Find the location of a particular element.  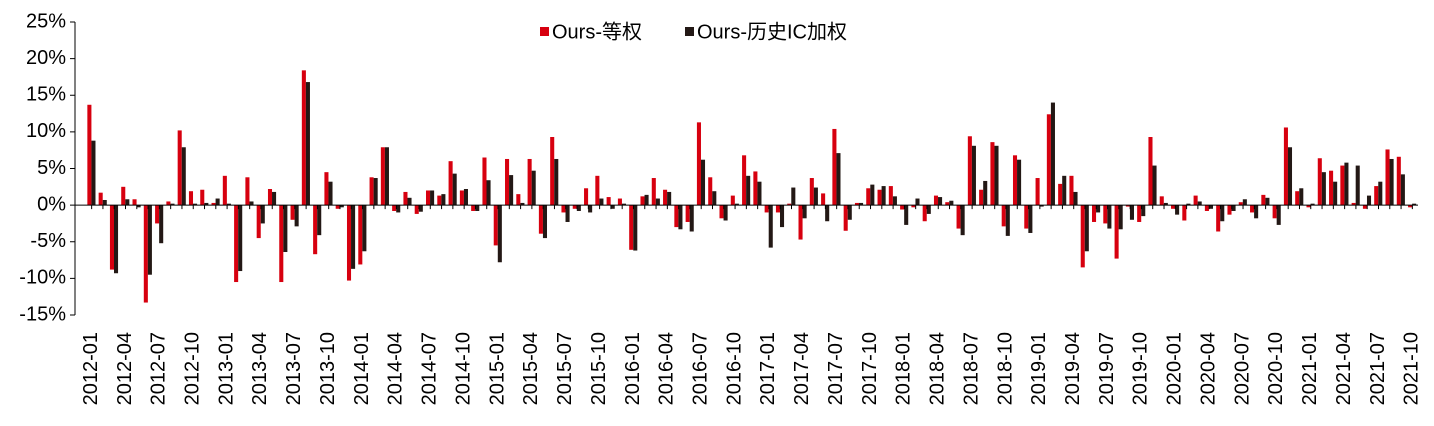

x-tick-label: 2015-10 is located at coordinates (599, 368).